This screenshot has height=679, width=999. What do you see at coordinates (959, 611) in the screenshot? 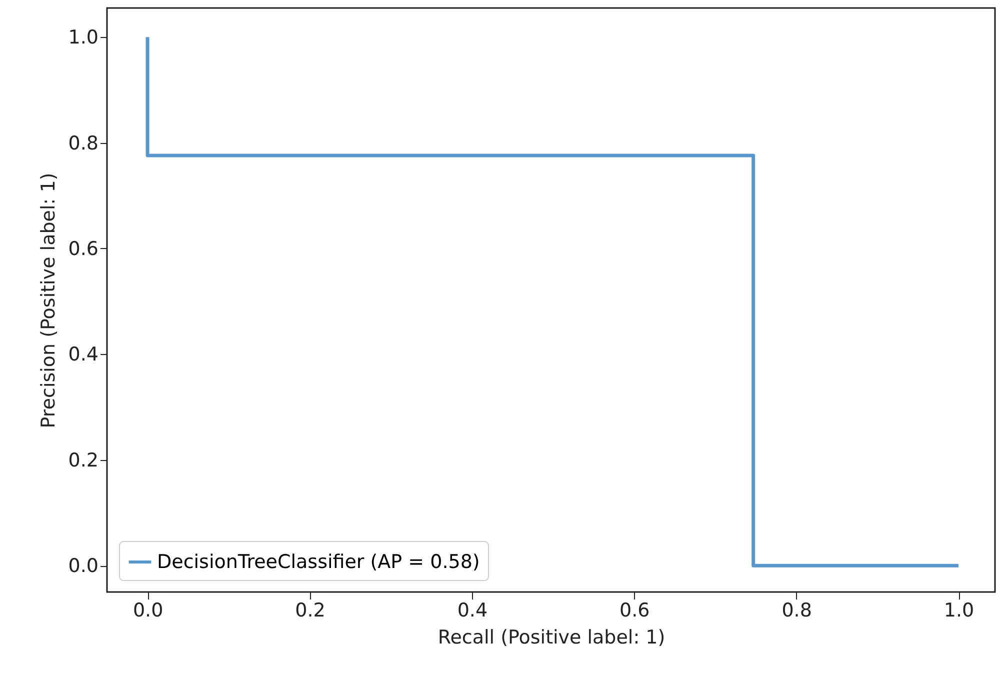
I see `x-tick-label: 1.0` at bounding box center [959, 611].